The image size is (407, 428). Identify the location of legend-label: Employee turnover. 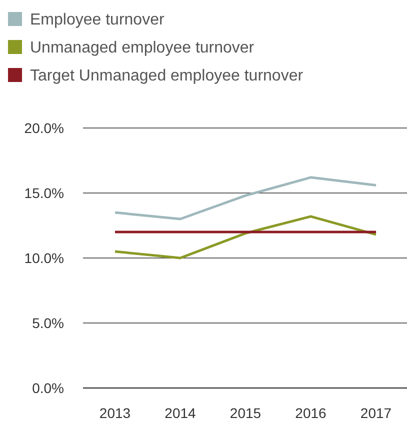
(97, 20).